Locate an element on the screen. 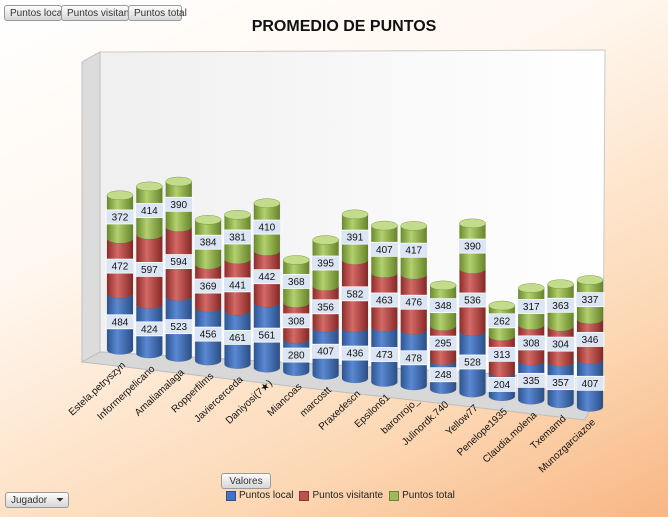  data-label-text: 348 is located at coordinates (443, 306).